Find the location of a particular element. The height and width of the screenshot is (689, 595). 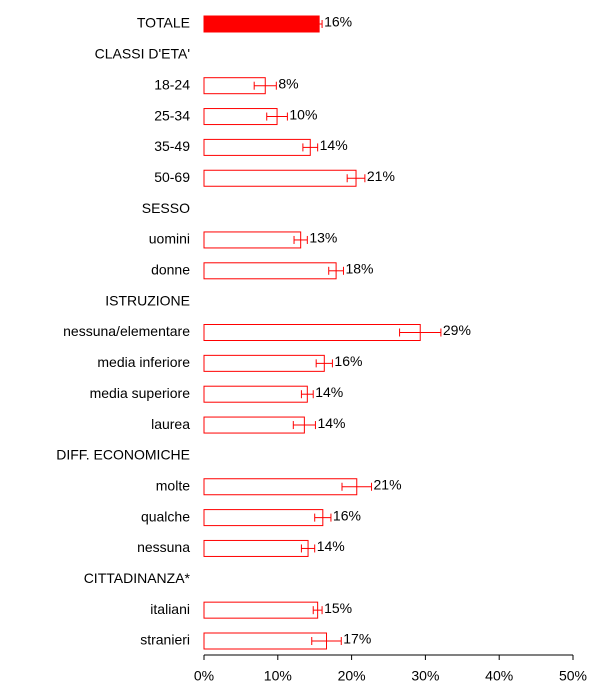

y-tick-label: nessuna is located at coordinates (163, 547).